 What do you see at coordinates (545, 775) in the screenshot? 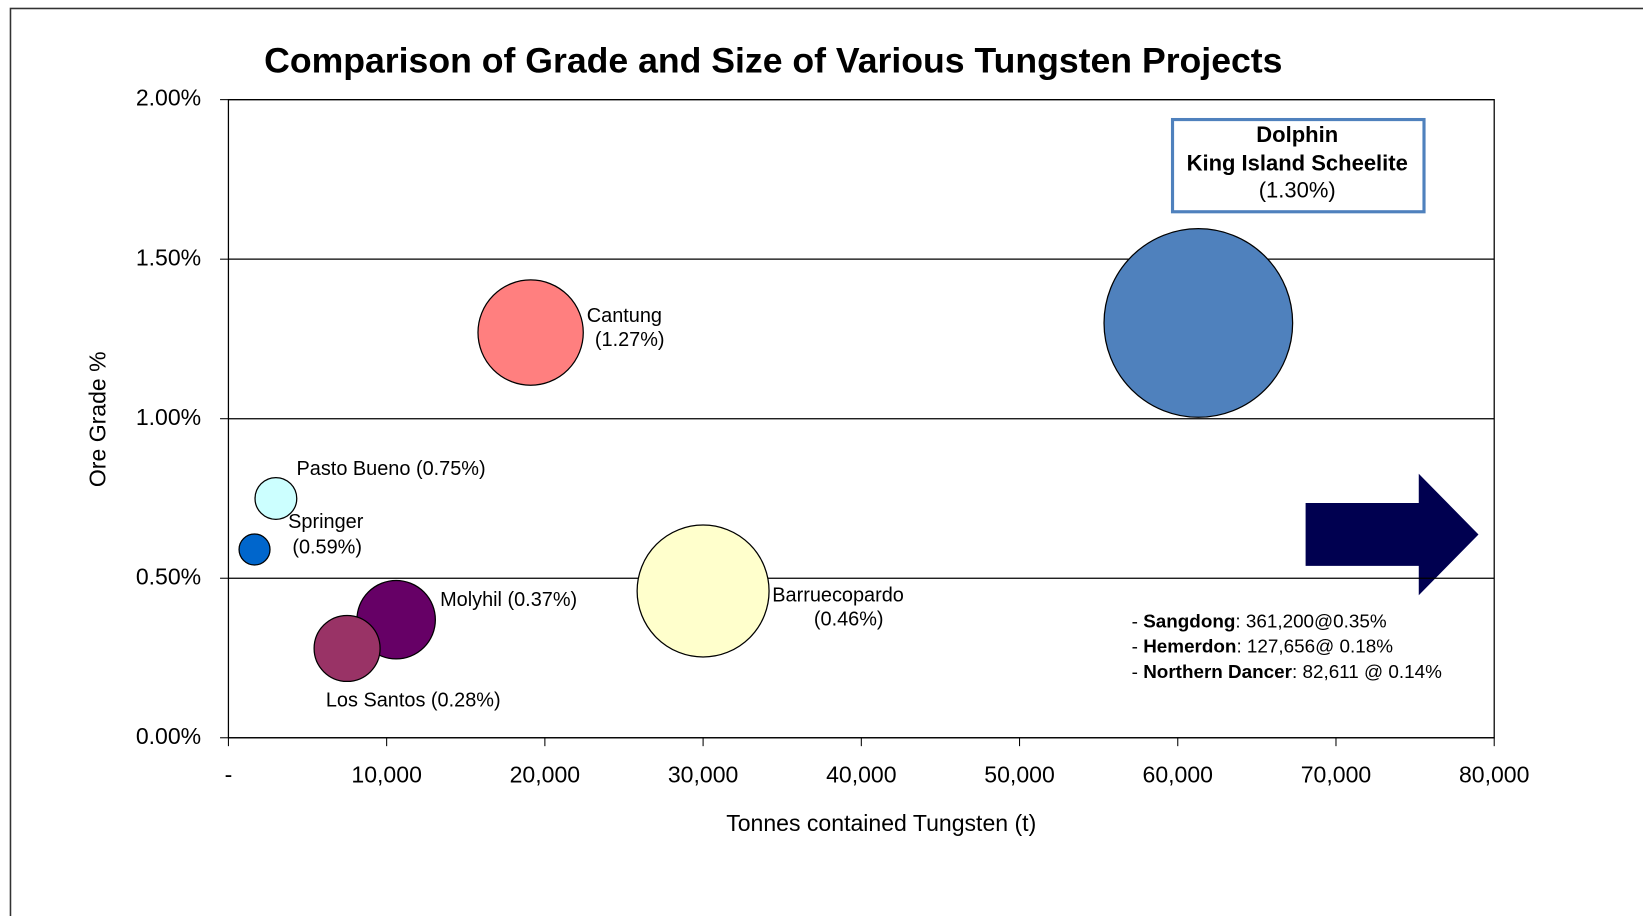
I see `x-tick-label: 20,000` at bounding box center [545, 775].